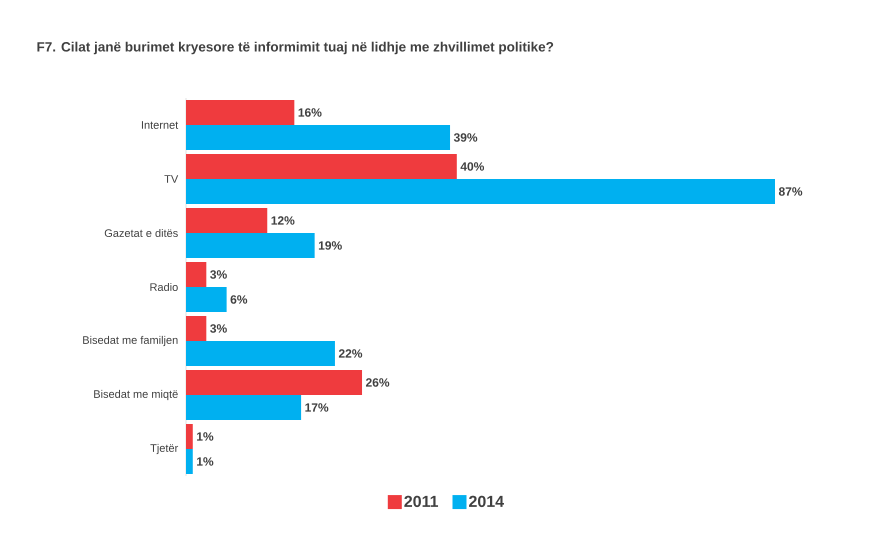  Describe the element at coordinates (164, 287) in the screenshot. I see `y-tick-label: Radio` at that location.